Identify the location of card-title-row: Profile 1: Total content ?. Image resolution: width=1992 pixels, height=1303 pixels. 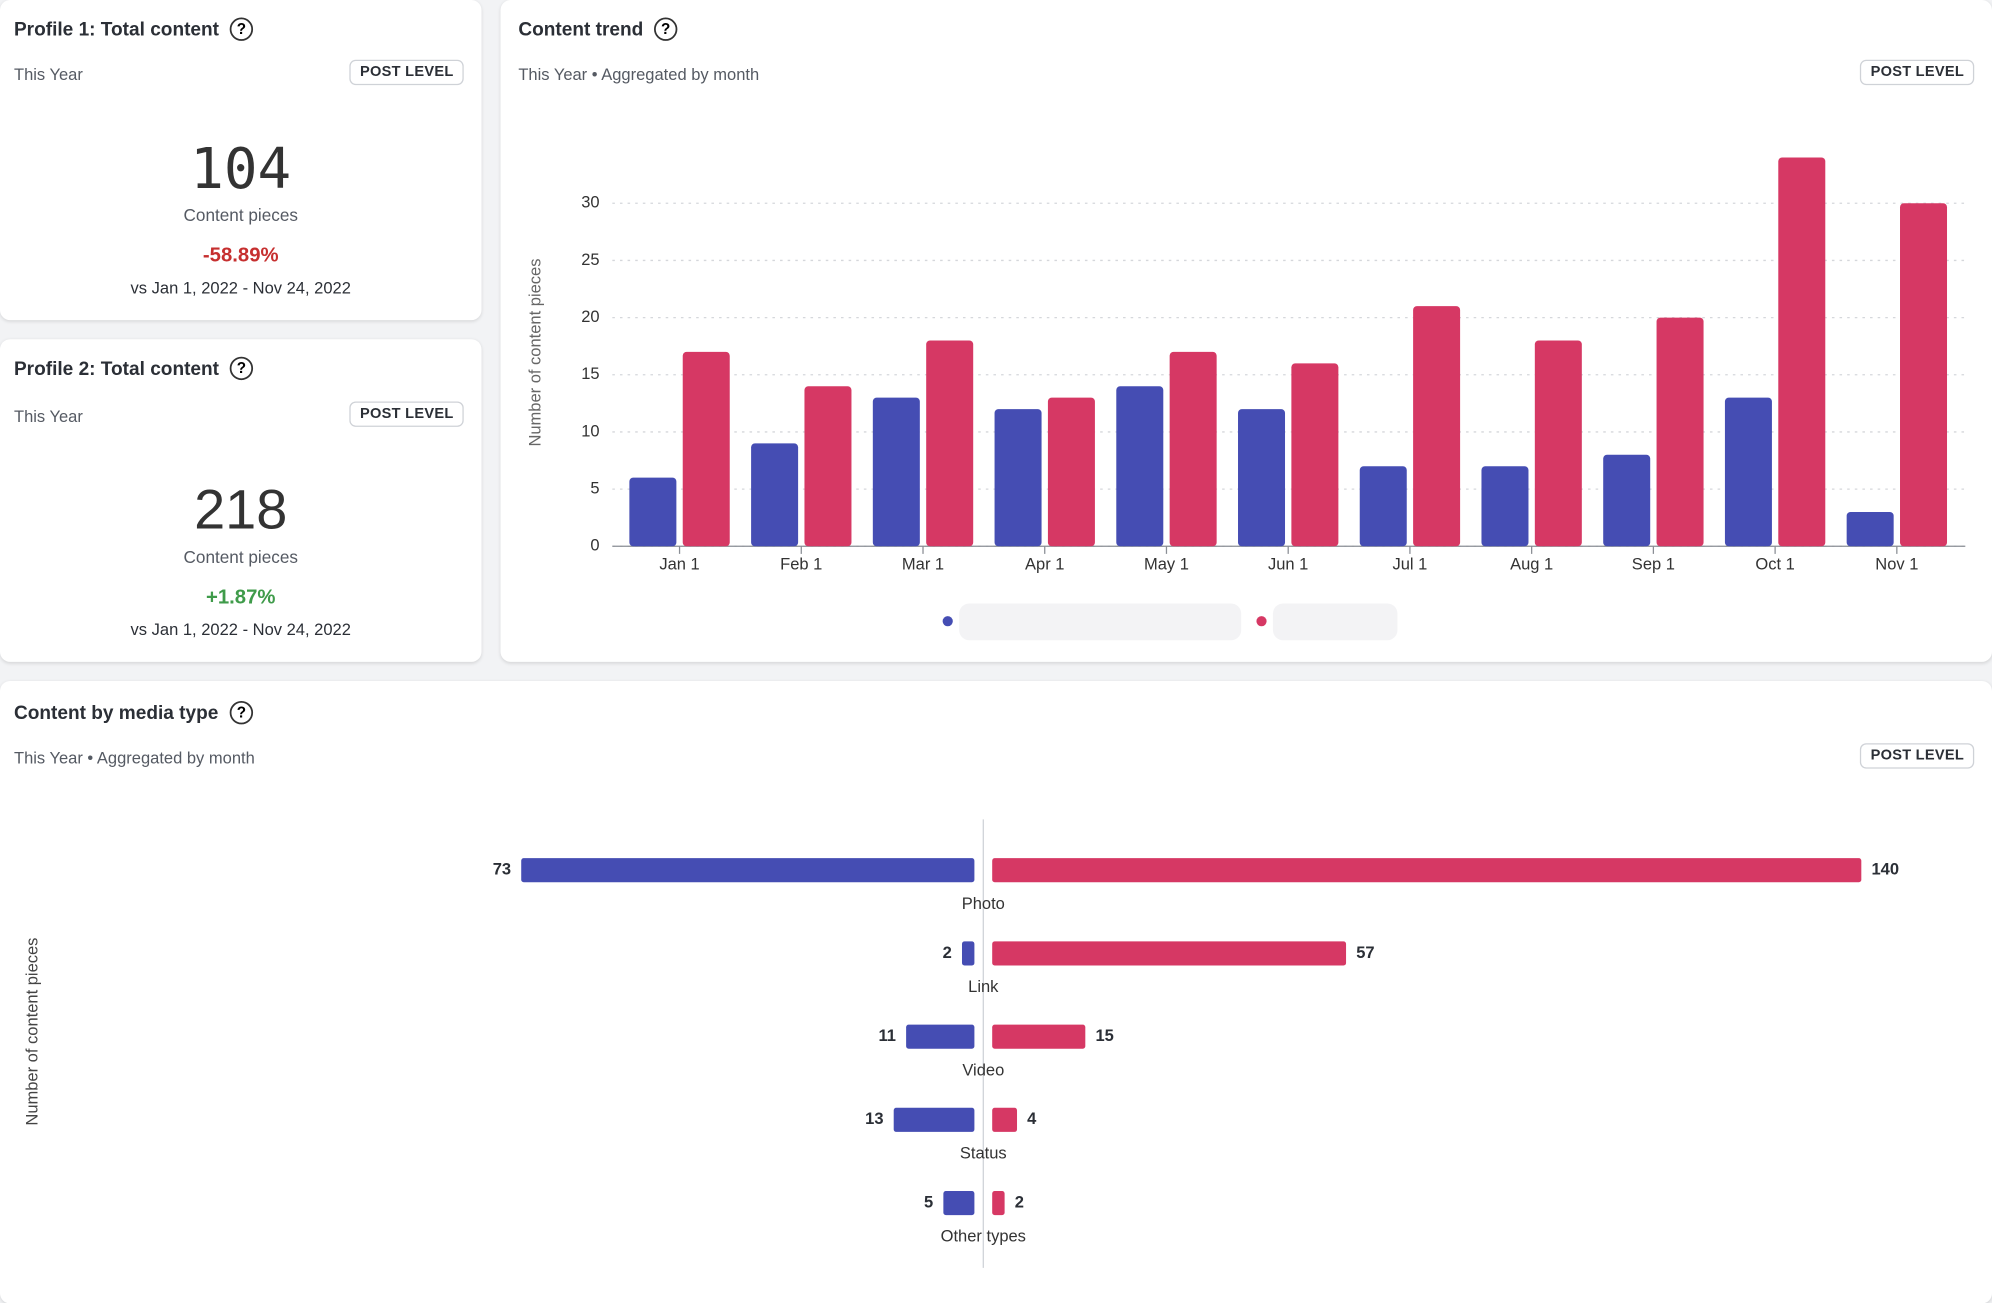
(134, 29).